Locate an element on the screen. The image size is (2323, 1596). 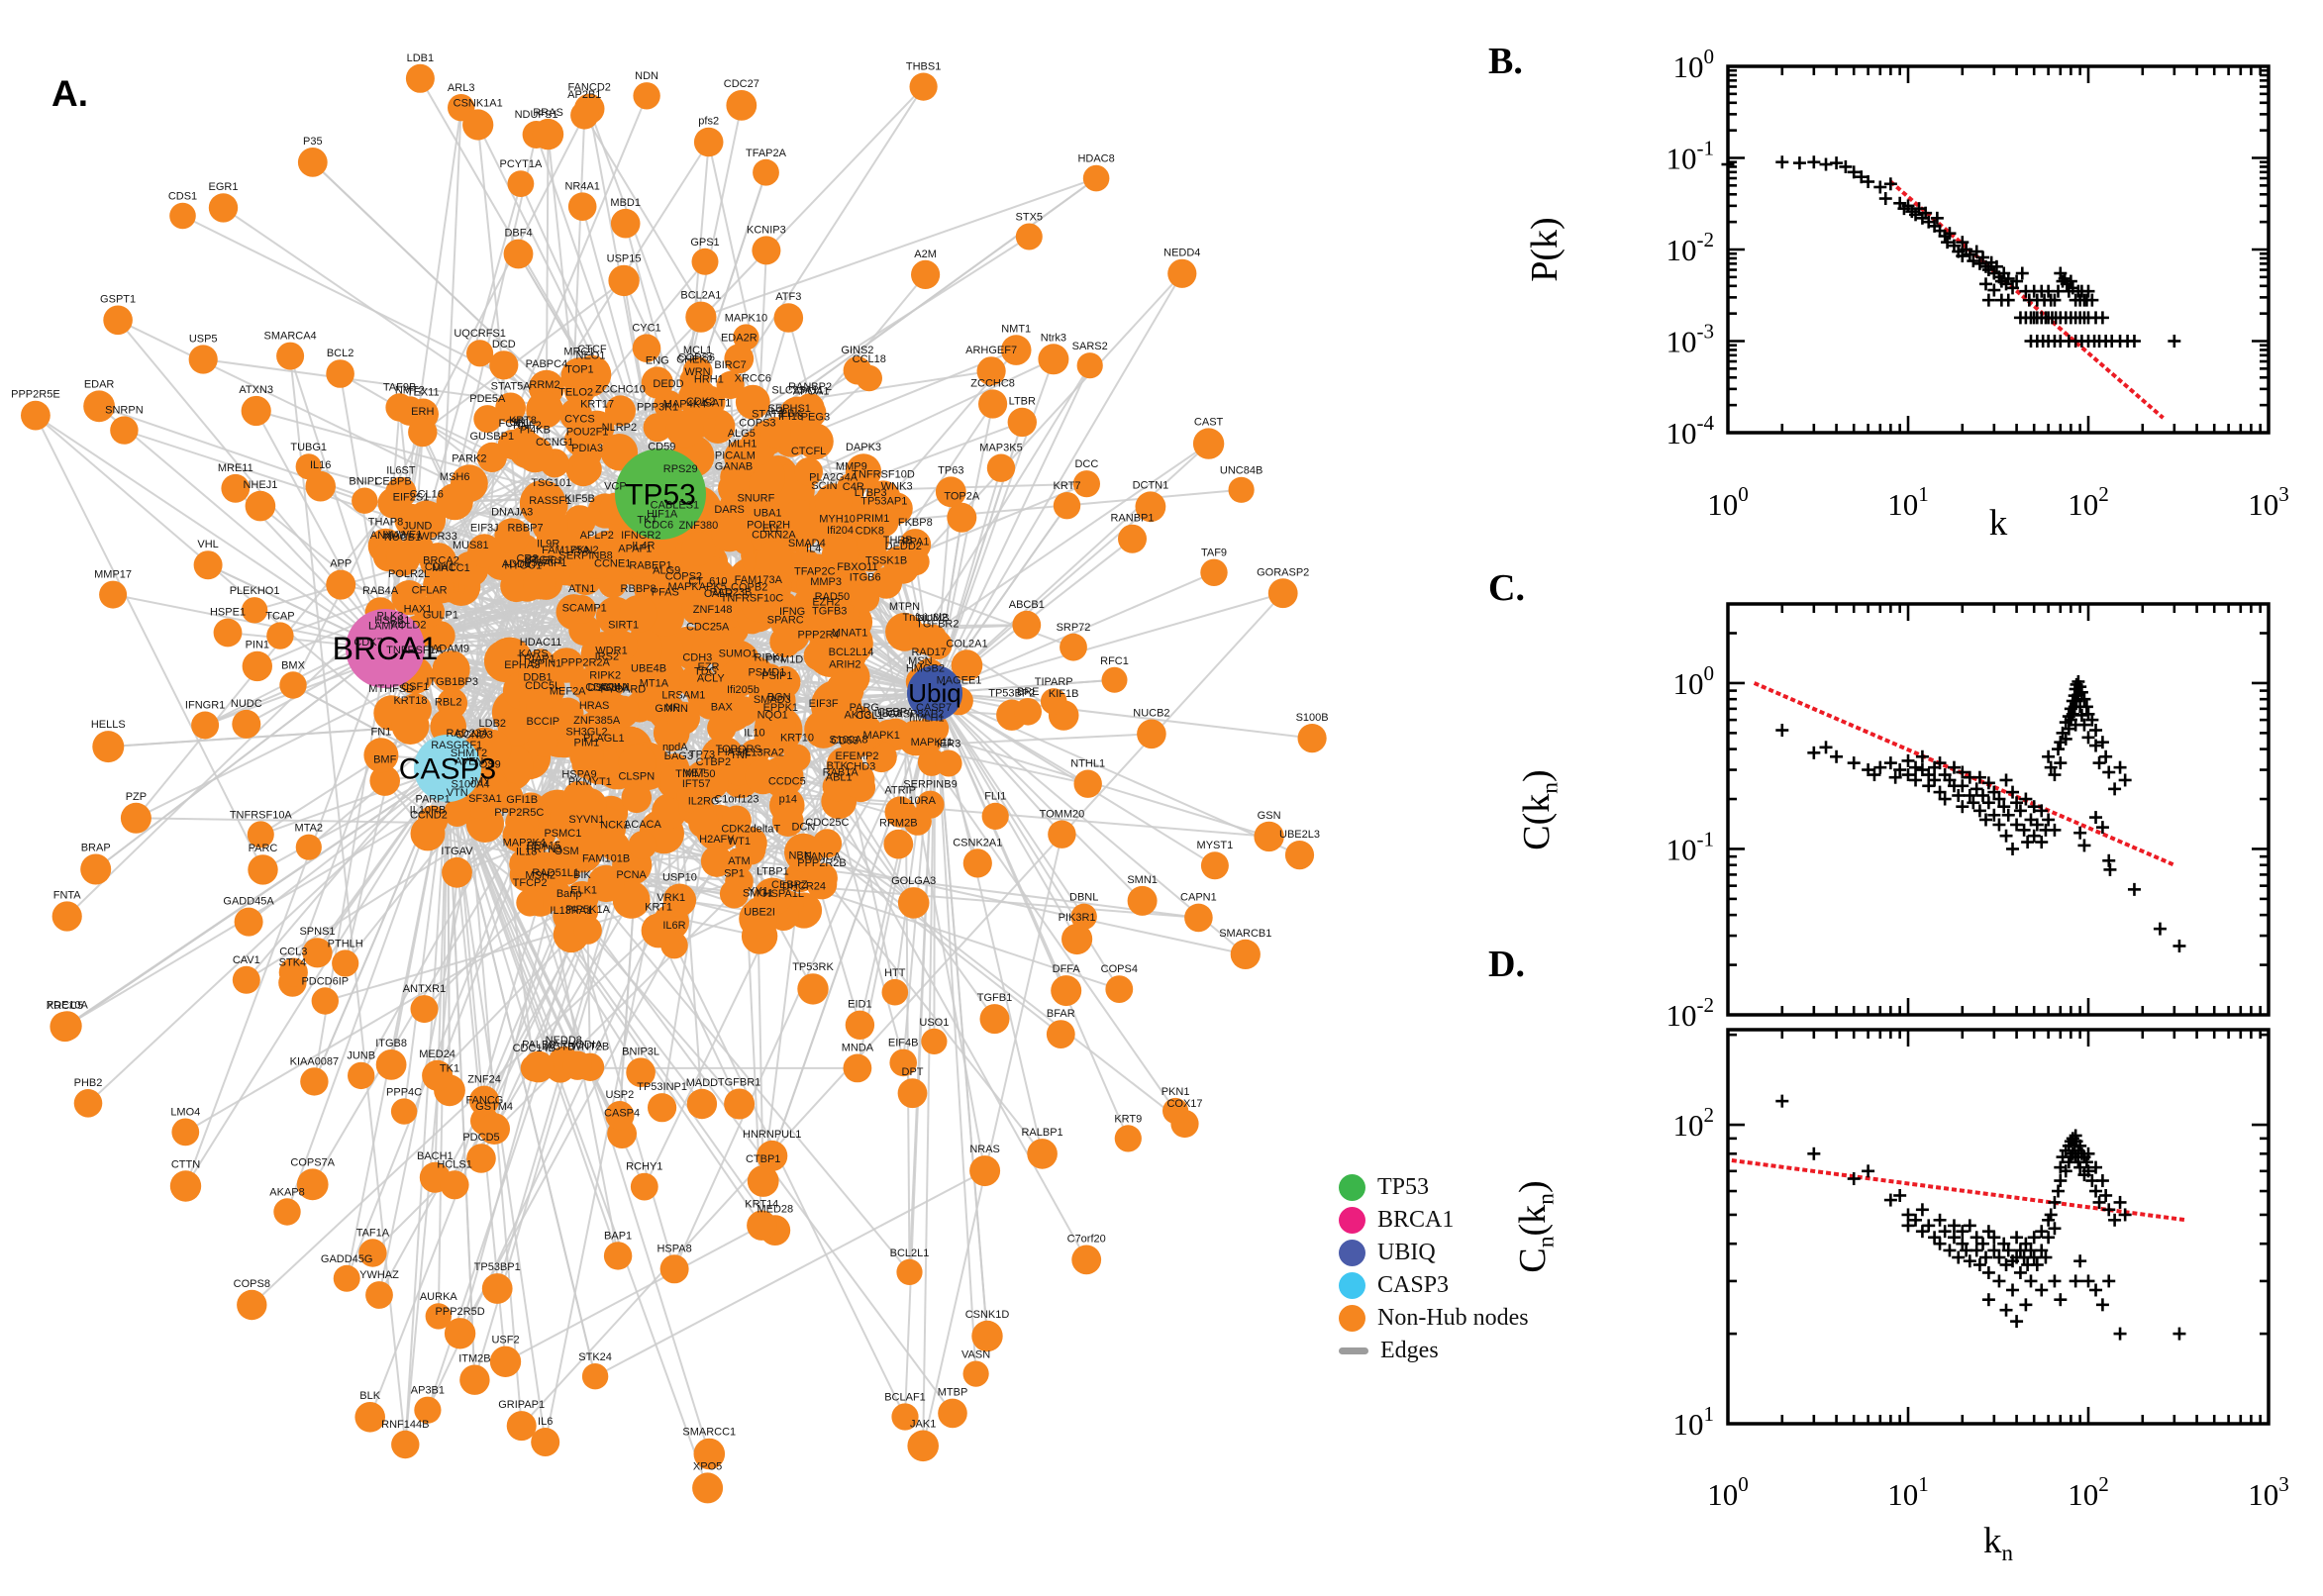
gene-label: IL13RA2 is located at coordinates (763, 752).